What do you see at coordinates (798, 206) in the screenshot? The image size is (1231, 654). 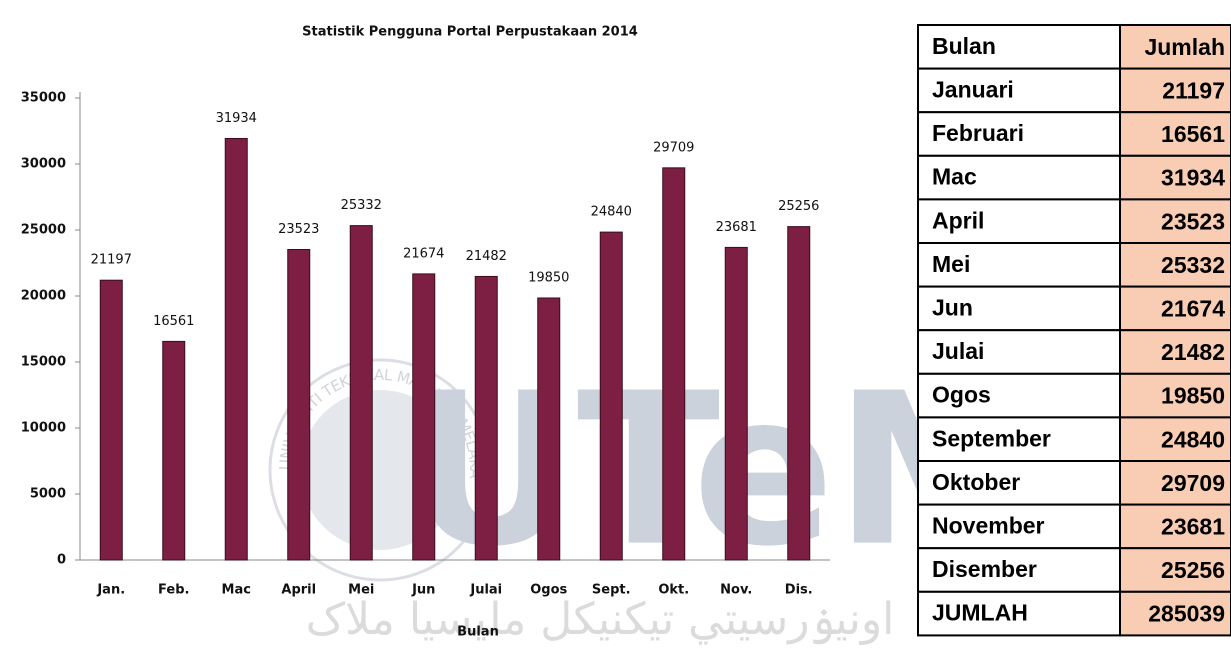 I see `data-label: 25256` at bounding box center [798, 206].